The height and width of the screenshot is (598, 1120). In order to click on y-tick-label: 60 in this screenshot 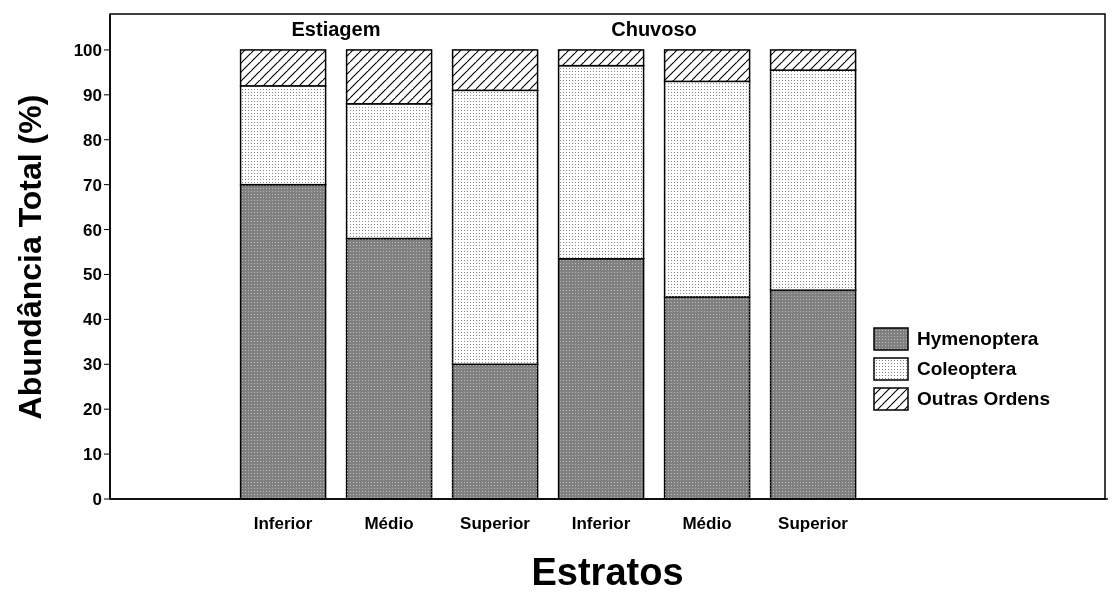, I will do `click(92, 230)`.